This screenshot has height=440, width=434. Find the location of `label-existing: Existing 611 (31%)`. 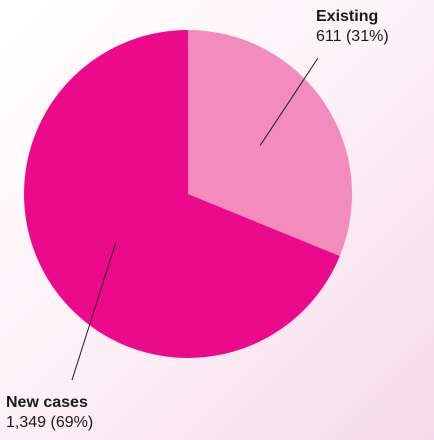

label-existing: Existing 611 (31%) is located at coordinates (352, 27).